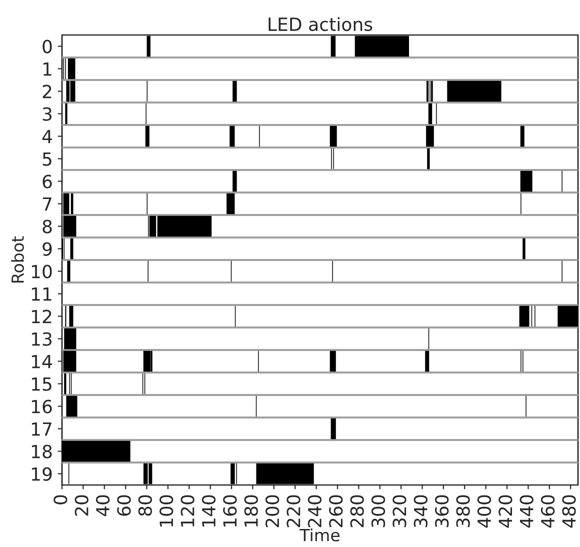  Describe the element at coordinates (47, 204) in the screenshot. I see `y-tick-label: 7` at that location.